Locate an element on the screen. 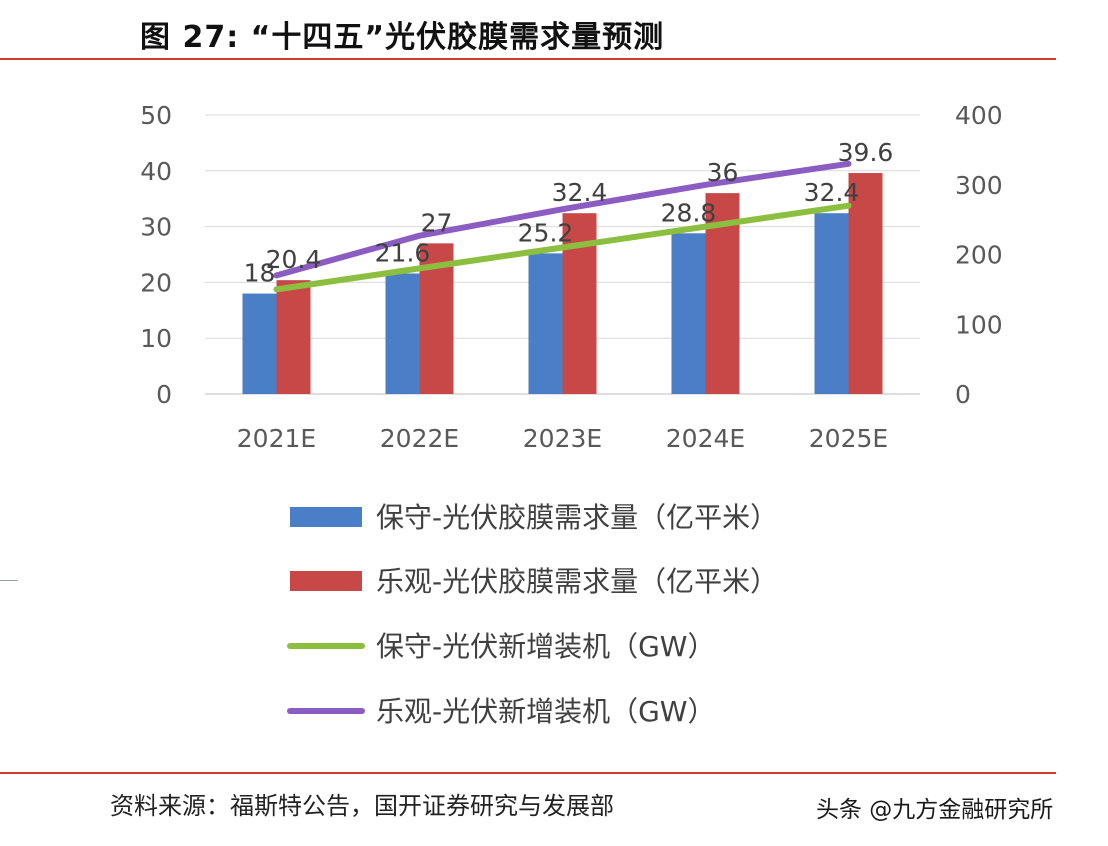 The image size is (1108, 846). x-tick-label: 2024E is located at coordinates (705, 438).